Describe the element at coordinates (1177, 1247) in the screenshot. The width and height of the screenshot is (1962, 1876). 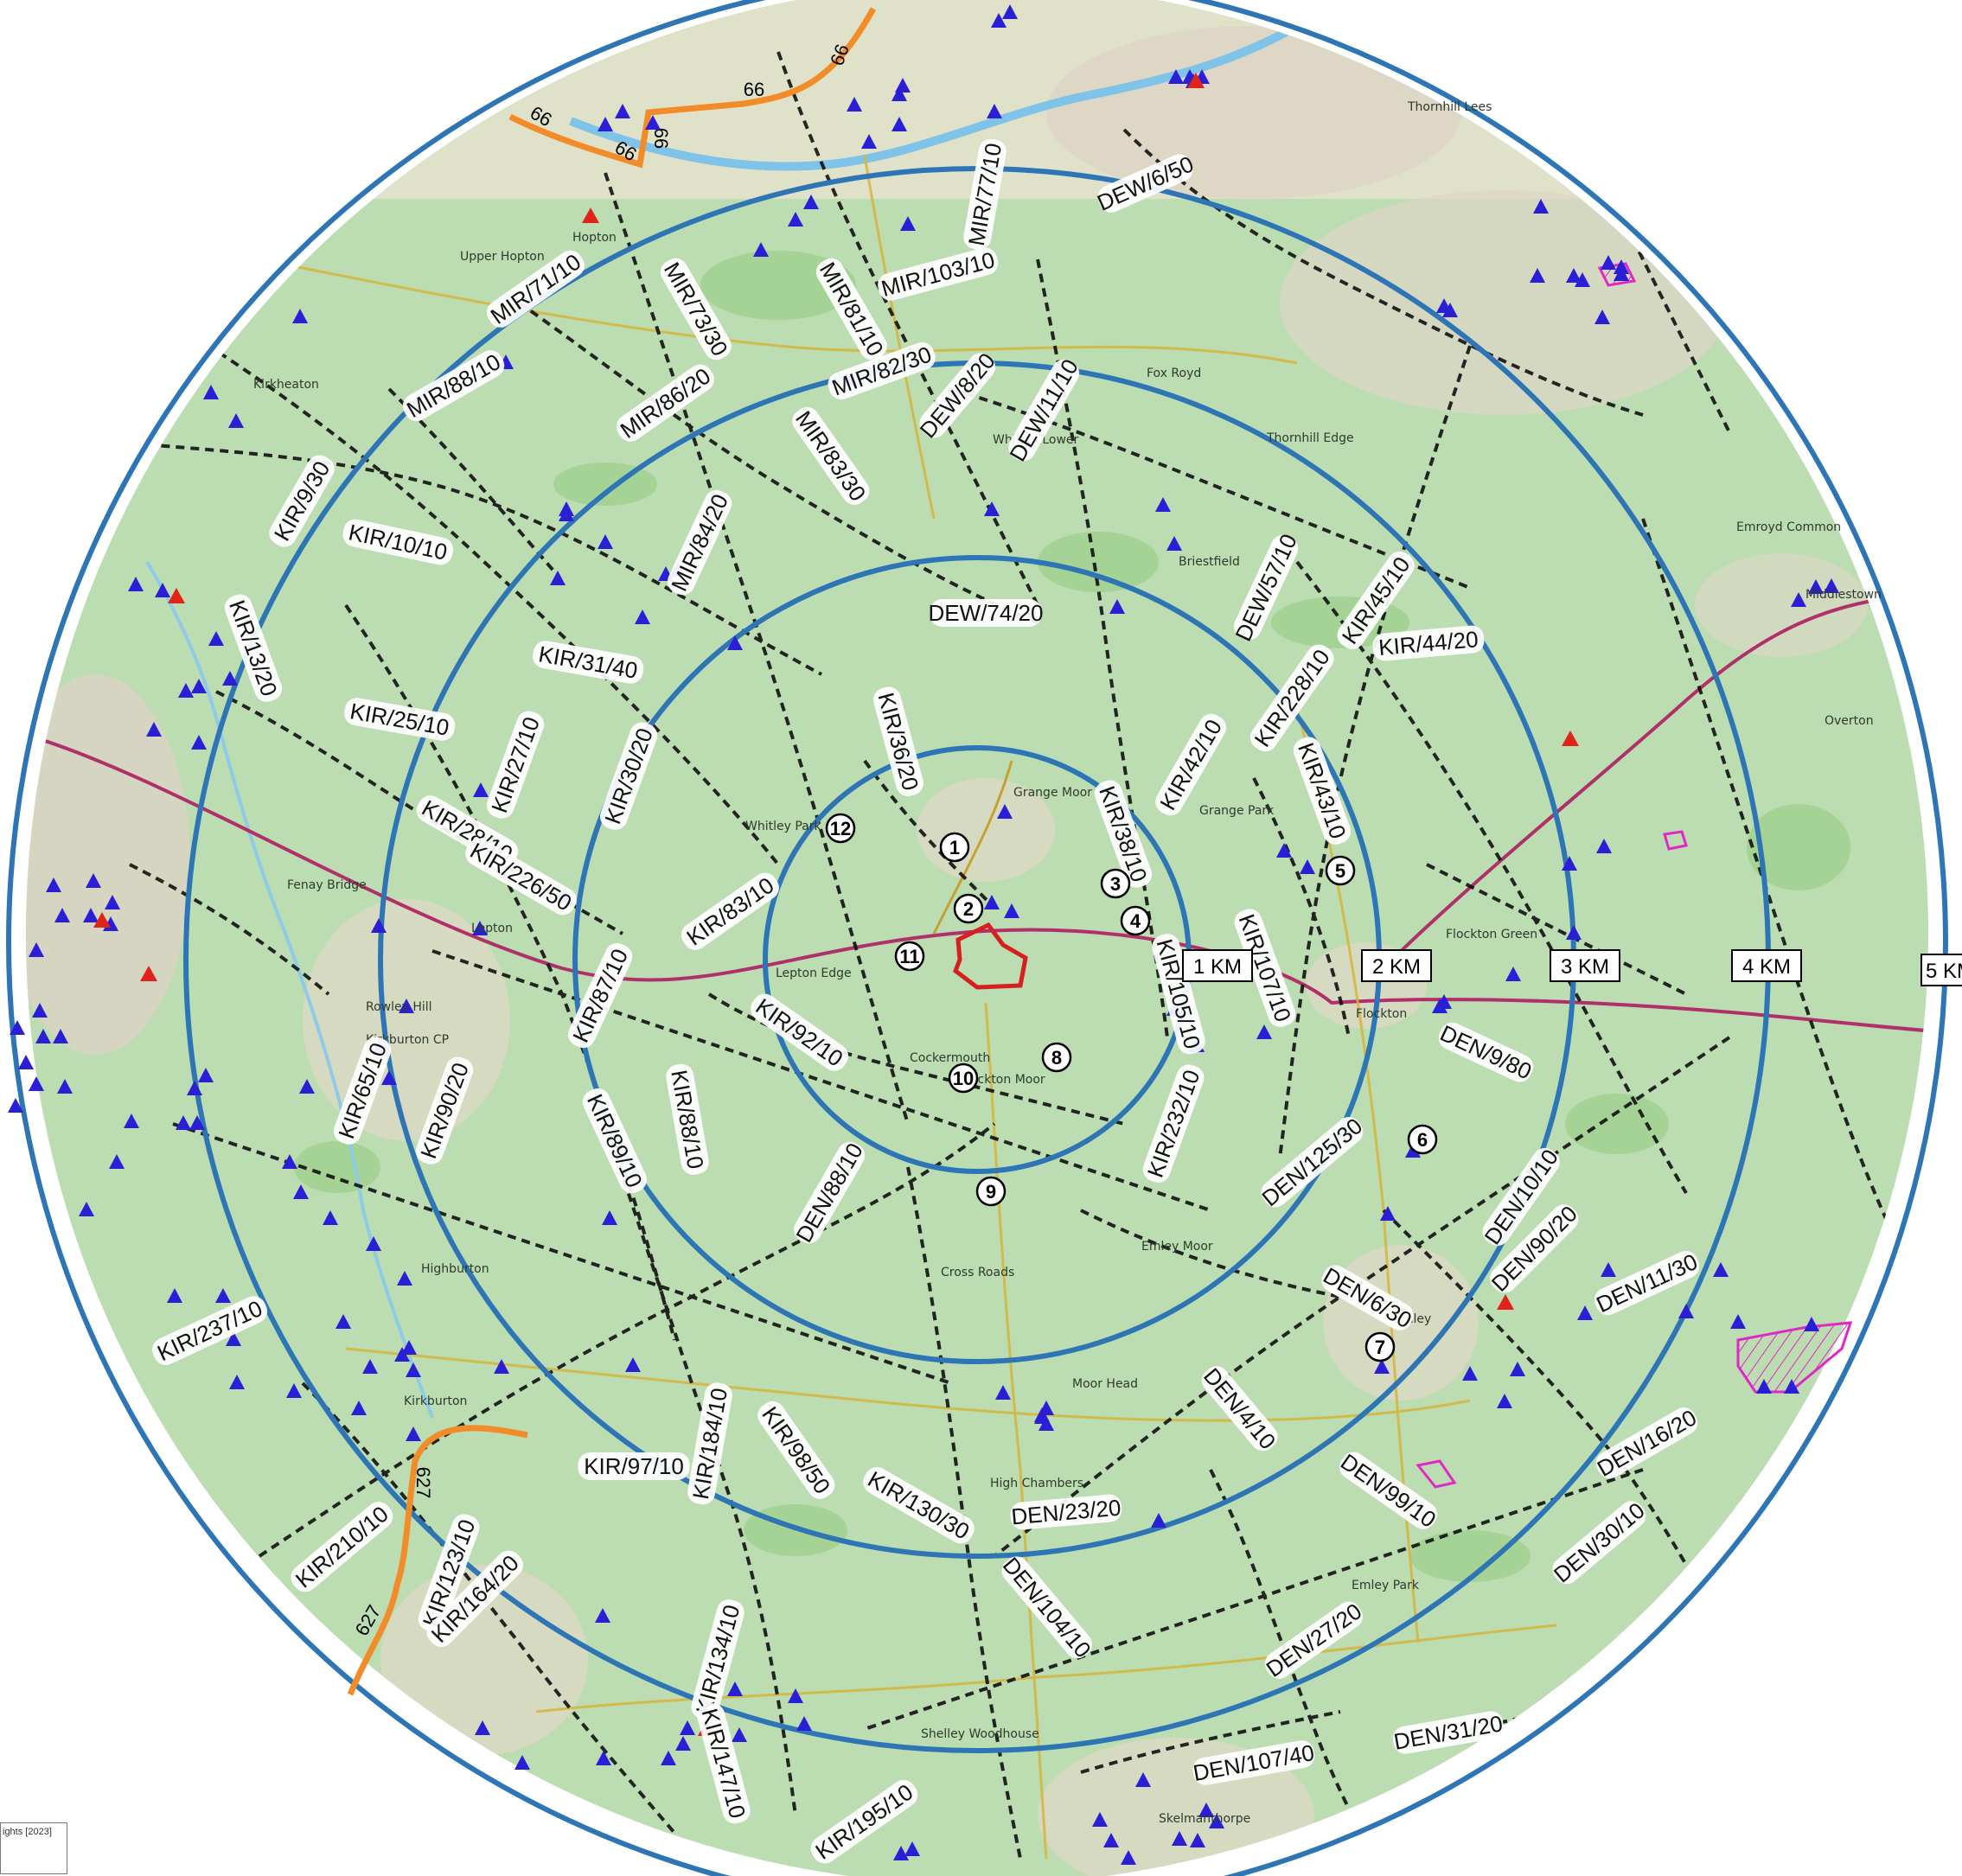
I see `place-name: Emley Moor` at that location.